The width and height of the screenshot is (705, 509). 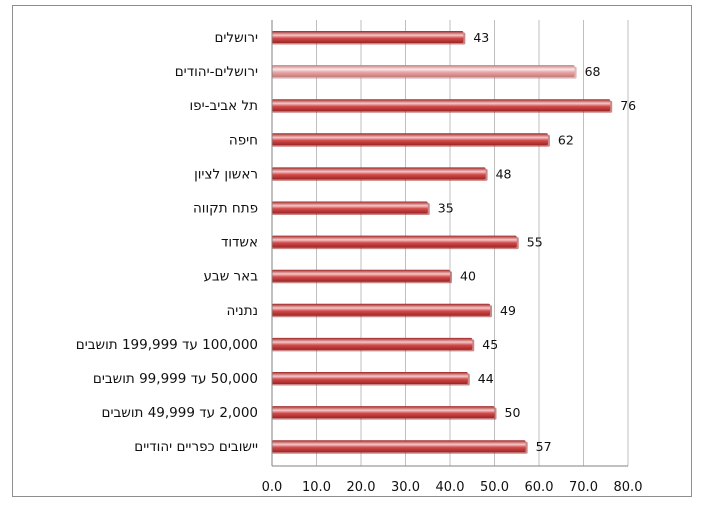 What do you see at coordinates (450, 487) in the screenshot?
I see `x-tick-label: 40.0` at bounding box center [450, 487].